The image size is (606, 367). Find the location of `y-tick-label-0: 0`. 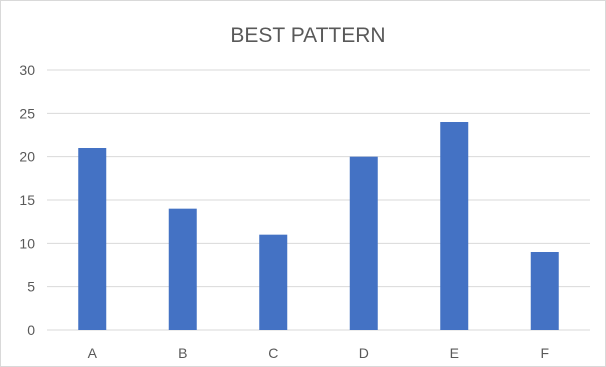

y-tick-label-0: 0 is located at coordinates (31, 330).